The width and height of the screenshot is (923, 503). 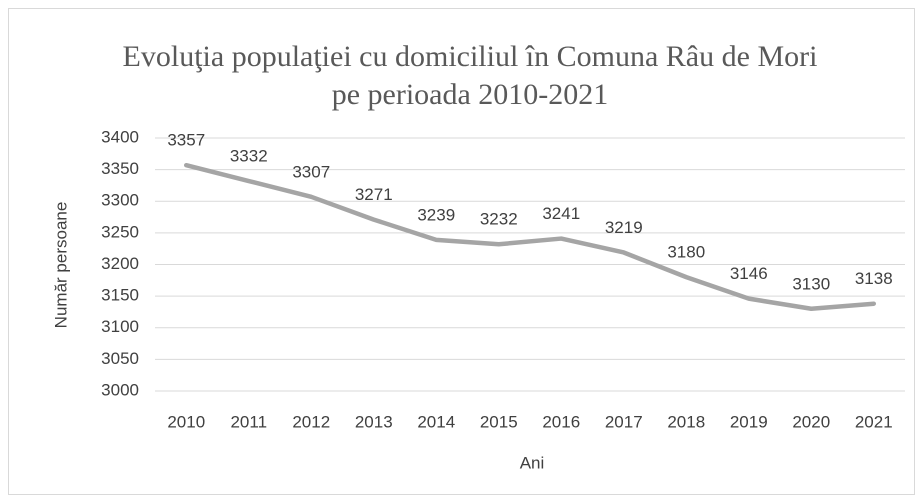 I want to click on y-tick-label: 3250, so click(x=120, y=231).